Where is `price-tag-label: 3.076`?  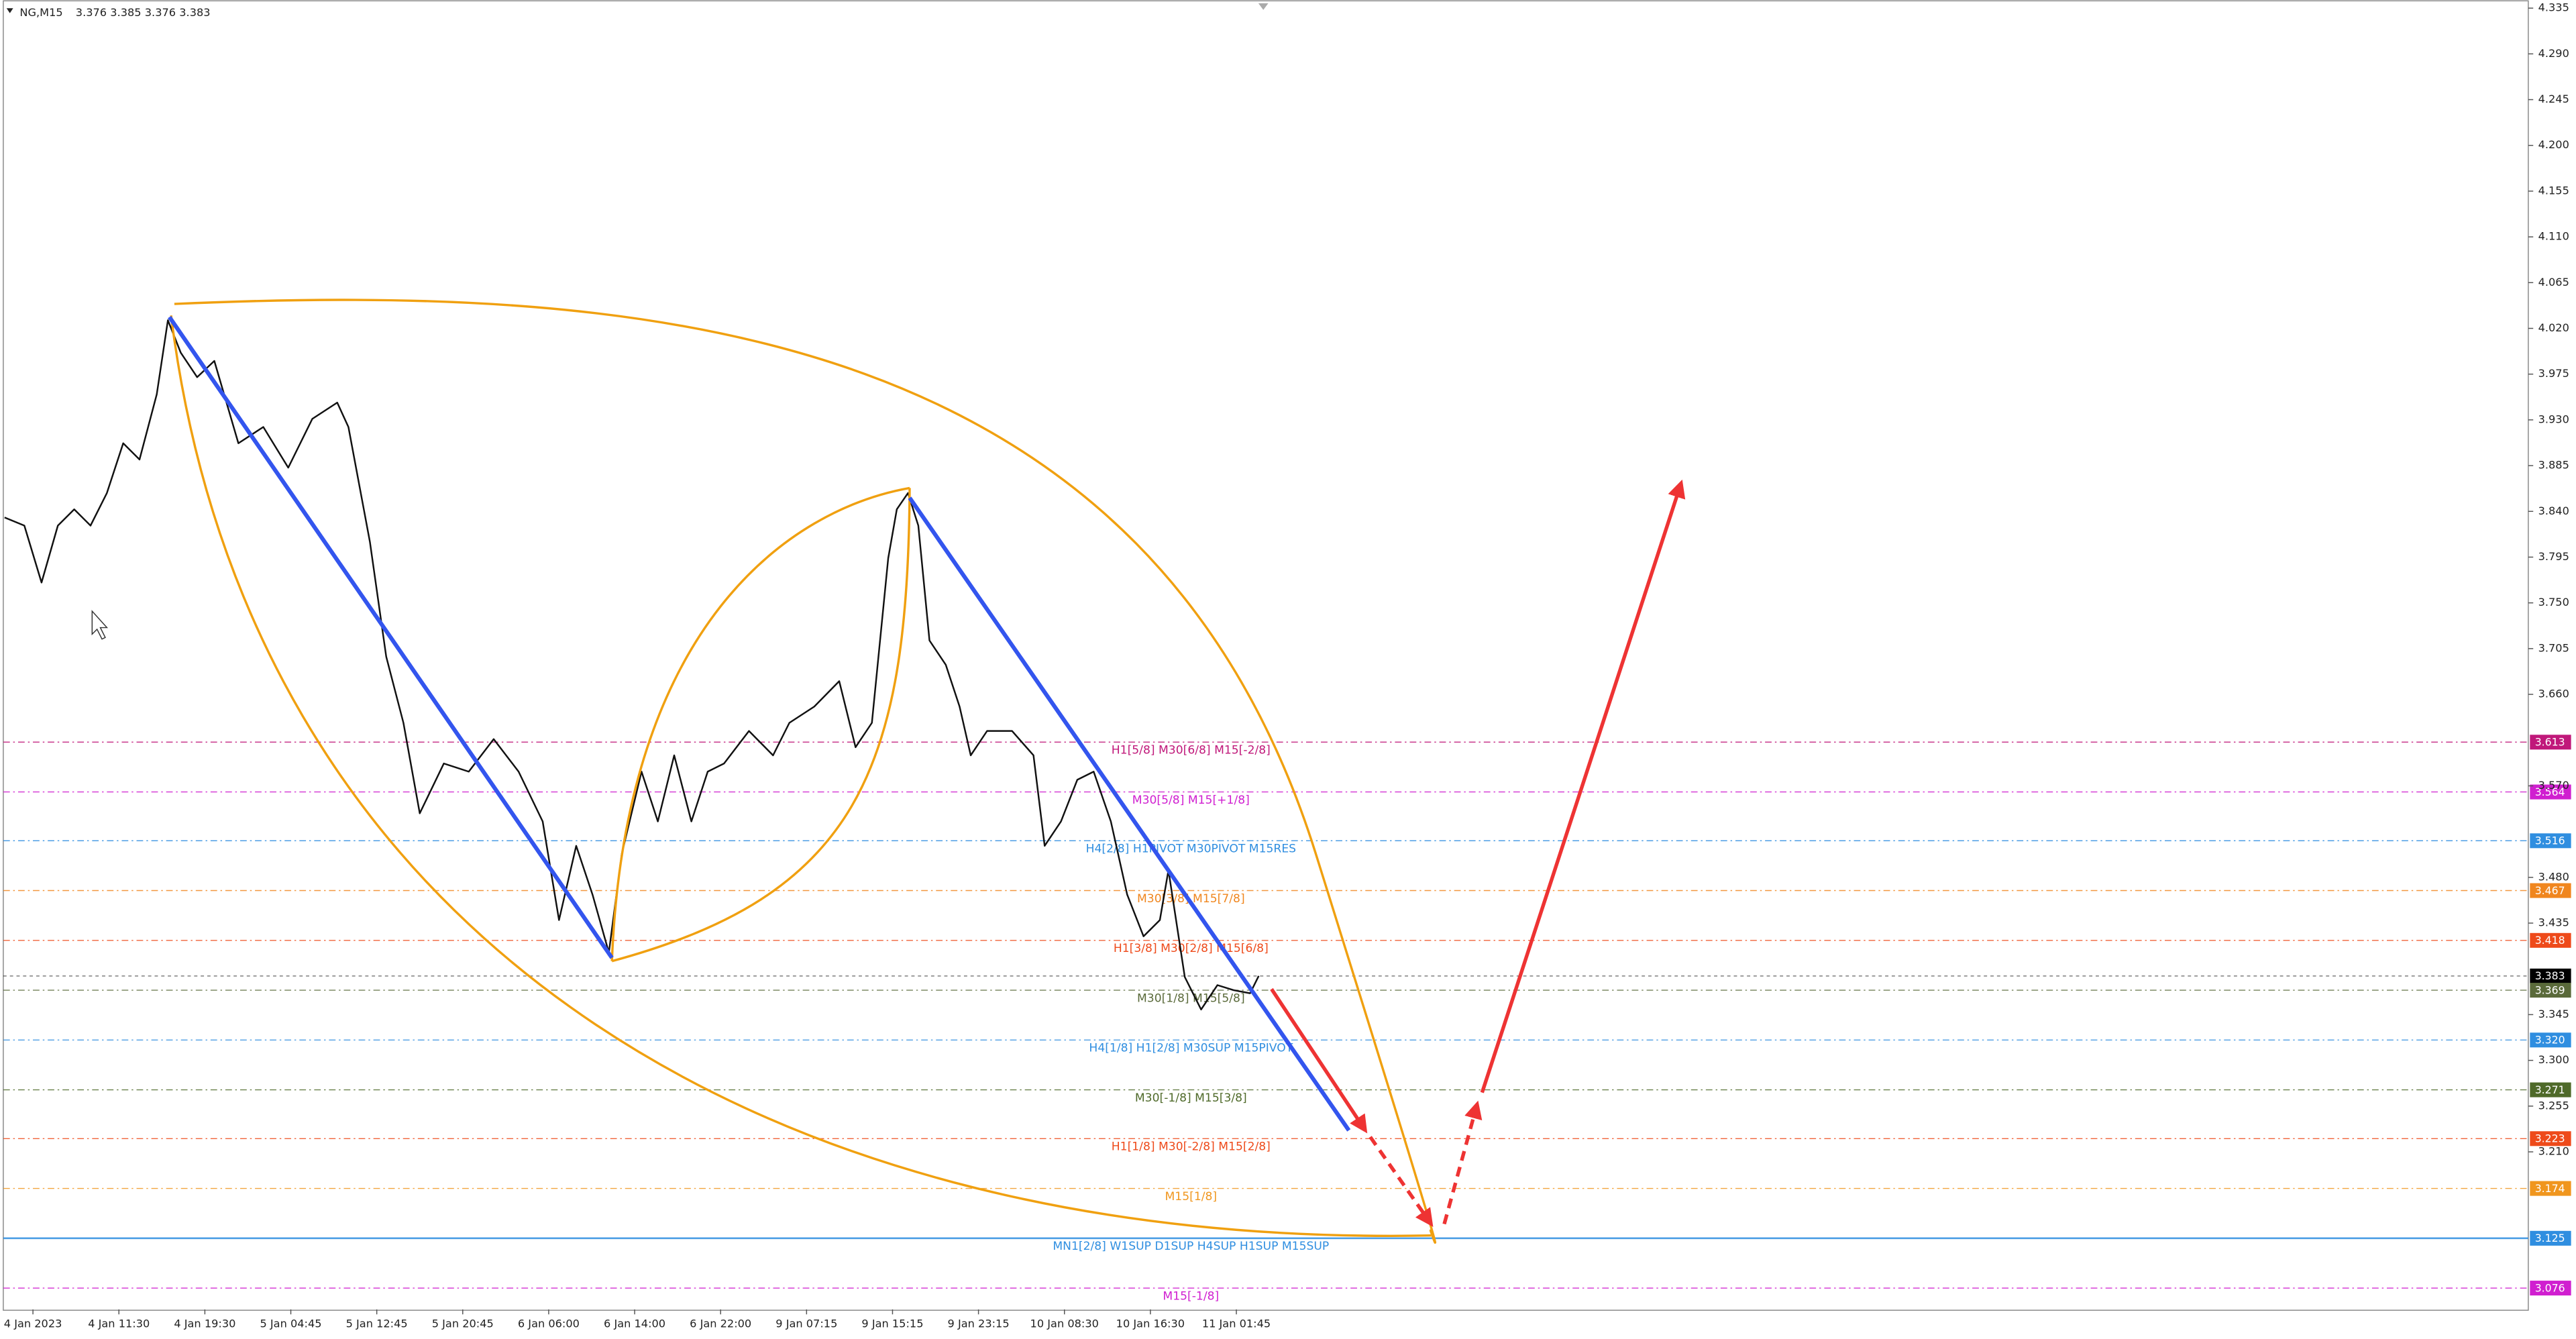 price-tag-label: 3.076 is located at coordinates (2550, 1287).